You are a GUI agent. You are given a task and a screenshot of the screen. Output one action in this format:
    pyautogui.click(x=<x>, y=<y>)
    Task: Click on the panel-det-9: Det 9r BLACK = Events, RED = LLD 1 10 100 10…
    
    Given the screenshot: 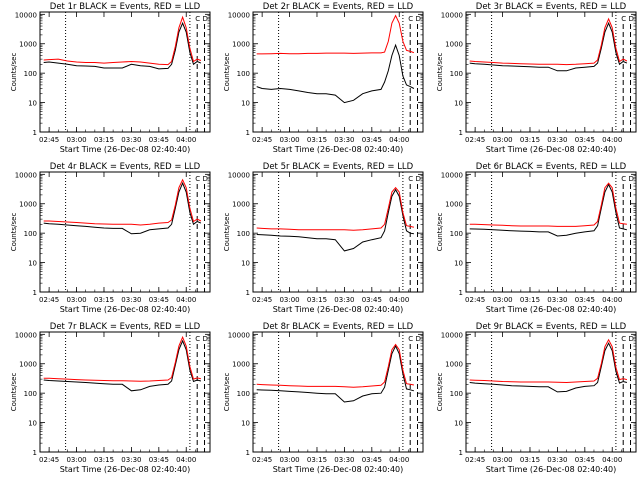 What is the action you would take?
    pyautogui.click(x=536, y=398)
    